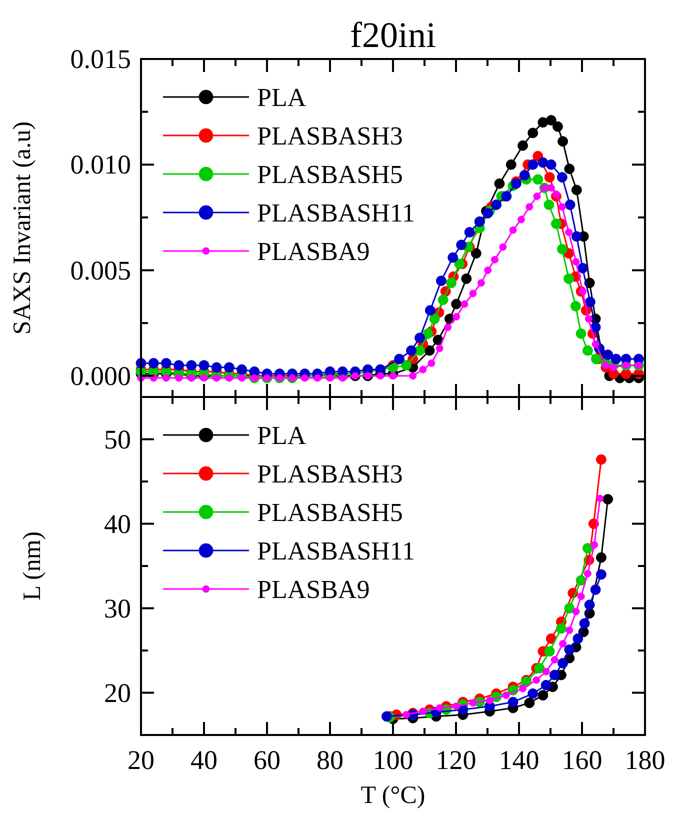  Describe the element at coordinates (393, 795) in the screenshot. I see `x-axis-title: T (°C)` at that location.